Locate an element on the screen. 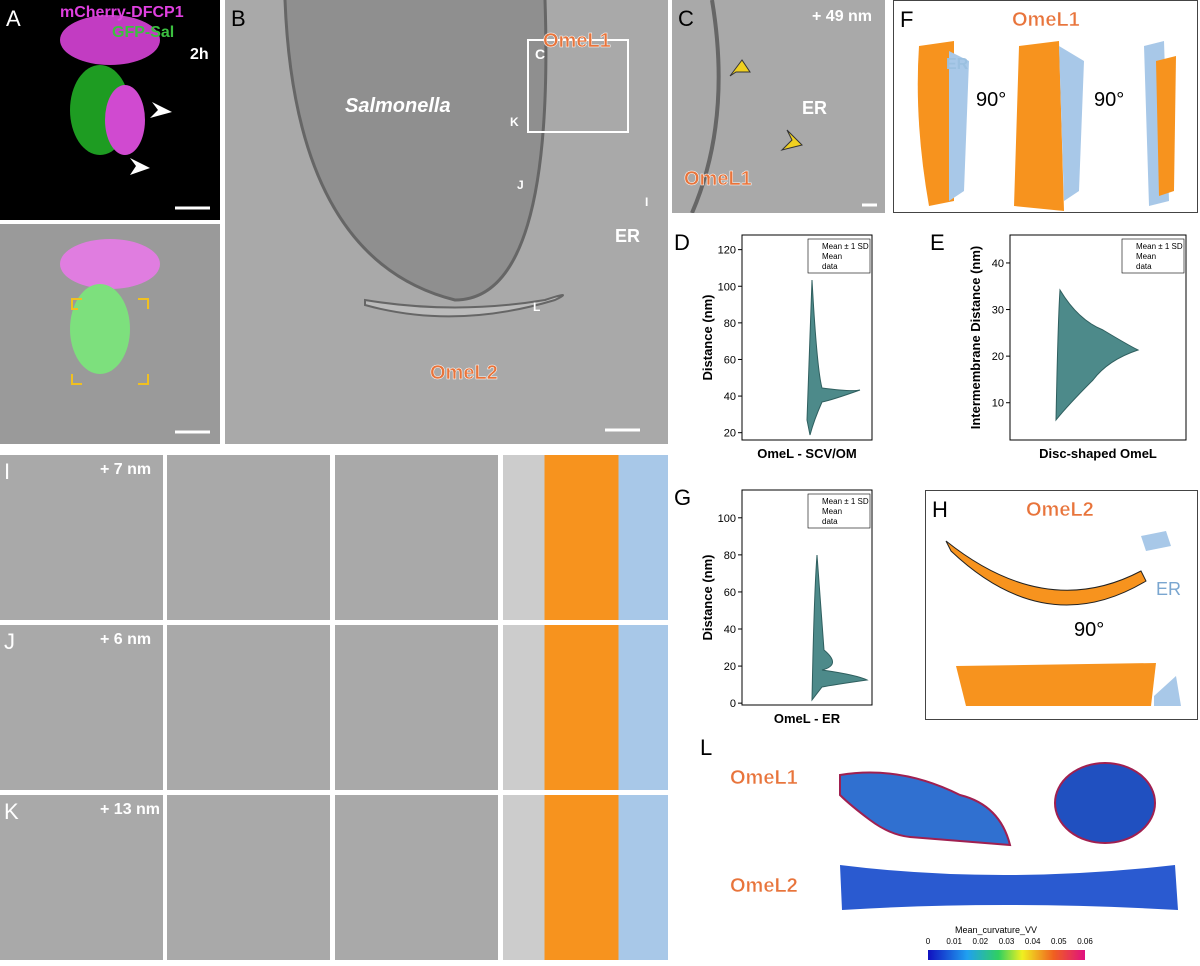 This screenshot has width=1200, height=966. colorbar-tick-label: 0 is located at coordinates (928, 941).